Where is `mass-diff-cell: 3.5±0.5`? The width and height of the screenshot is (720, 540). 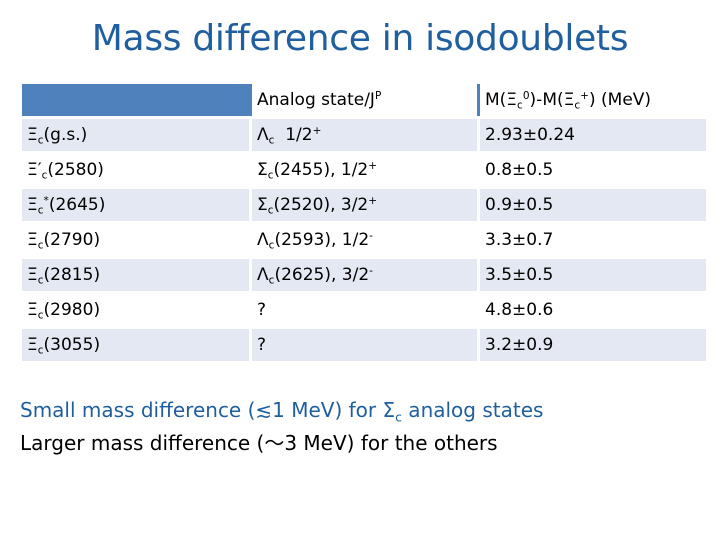
mass-diff-cell: 3.5±0.5 is located at coordinates (593, 275).